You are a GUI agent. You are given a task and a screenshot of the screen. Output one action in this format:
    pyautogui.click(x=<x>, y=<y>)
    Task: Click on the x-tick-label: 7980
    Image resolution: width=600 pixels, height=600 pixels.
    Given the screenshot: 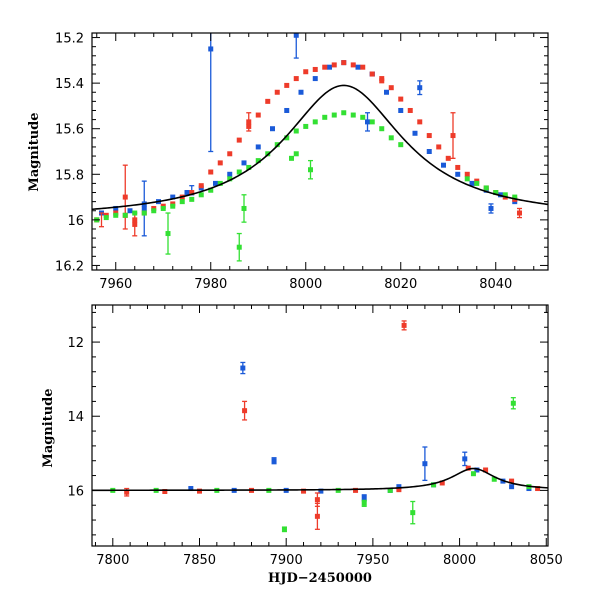 What is the action you would take?
    pyautogui.click(x=210, y=284)
    